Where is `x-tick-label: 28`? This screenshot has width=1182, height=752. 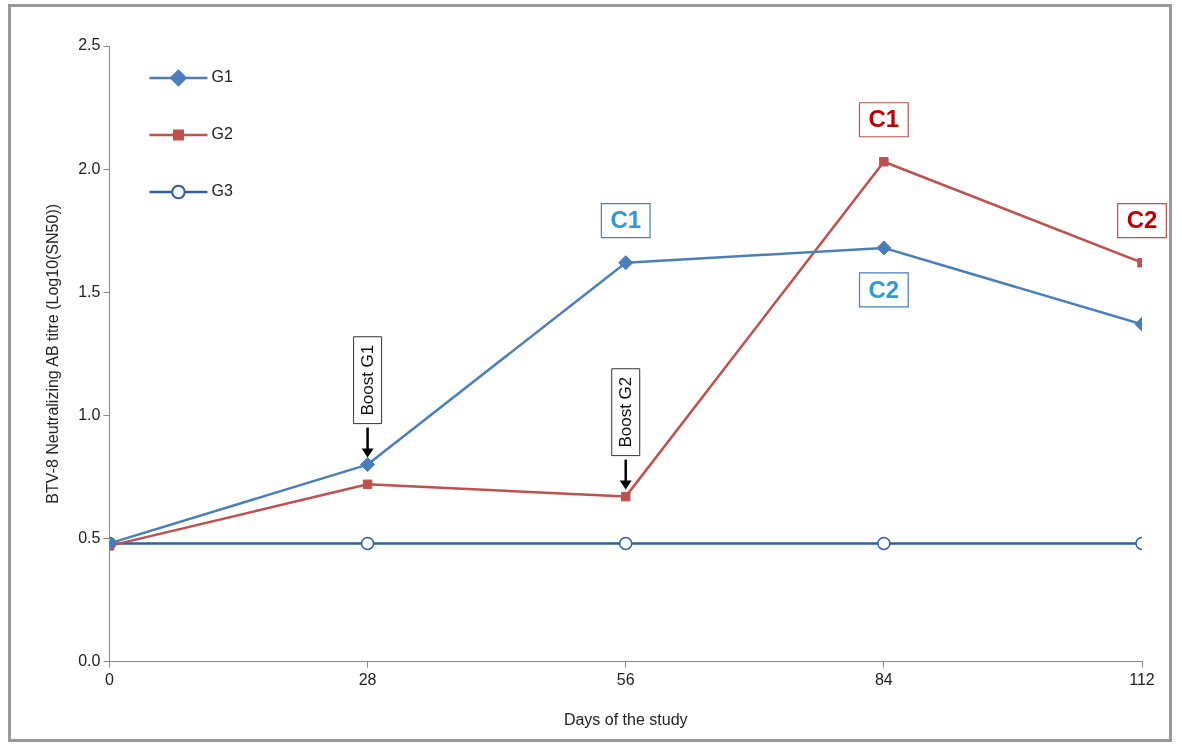
x-tick-label: 28 is located at coordinates (367, 679).